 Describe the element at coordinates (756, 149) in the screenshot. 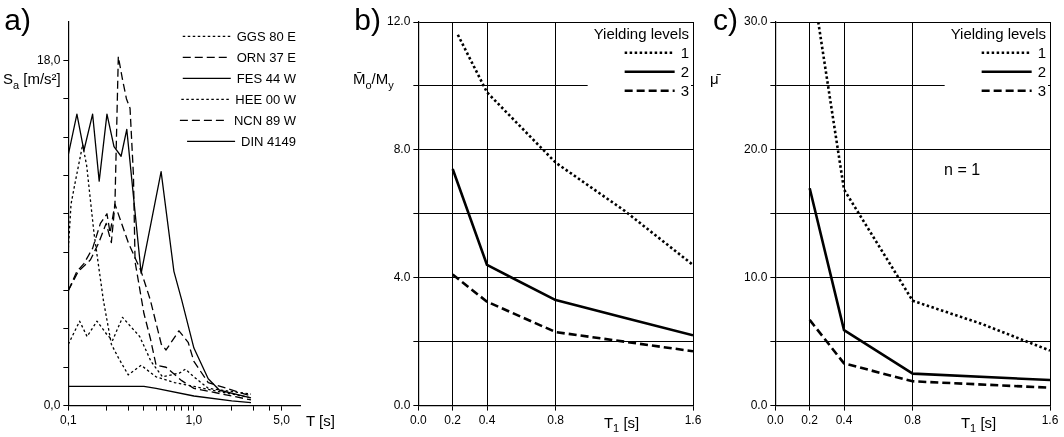

I see `y-tick-label: 20.0` at that location.